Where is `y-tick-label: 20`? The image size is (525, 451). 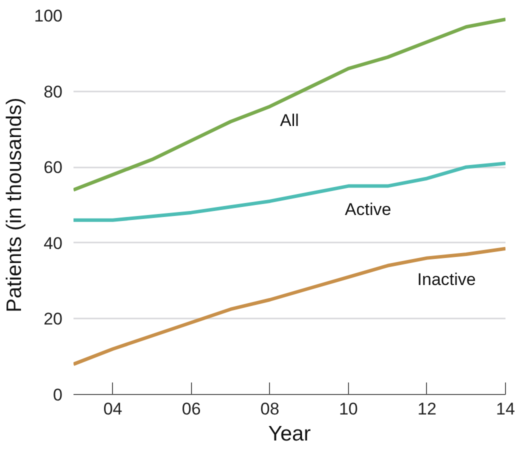
y-tick-label: 20 is located at coordinates (53, 319).